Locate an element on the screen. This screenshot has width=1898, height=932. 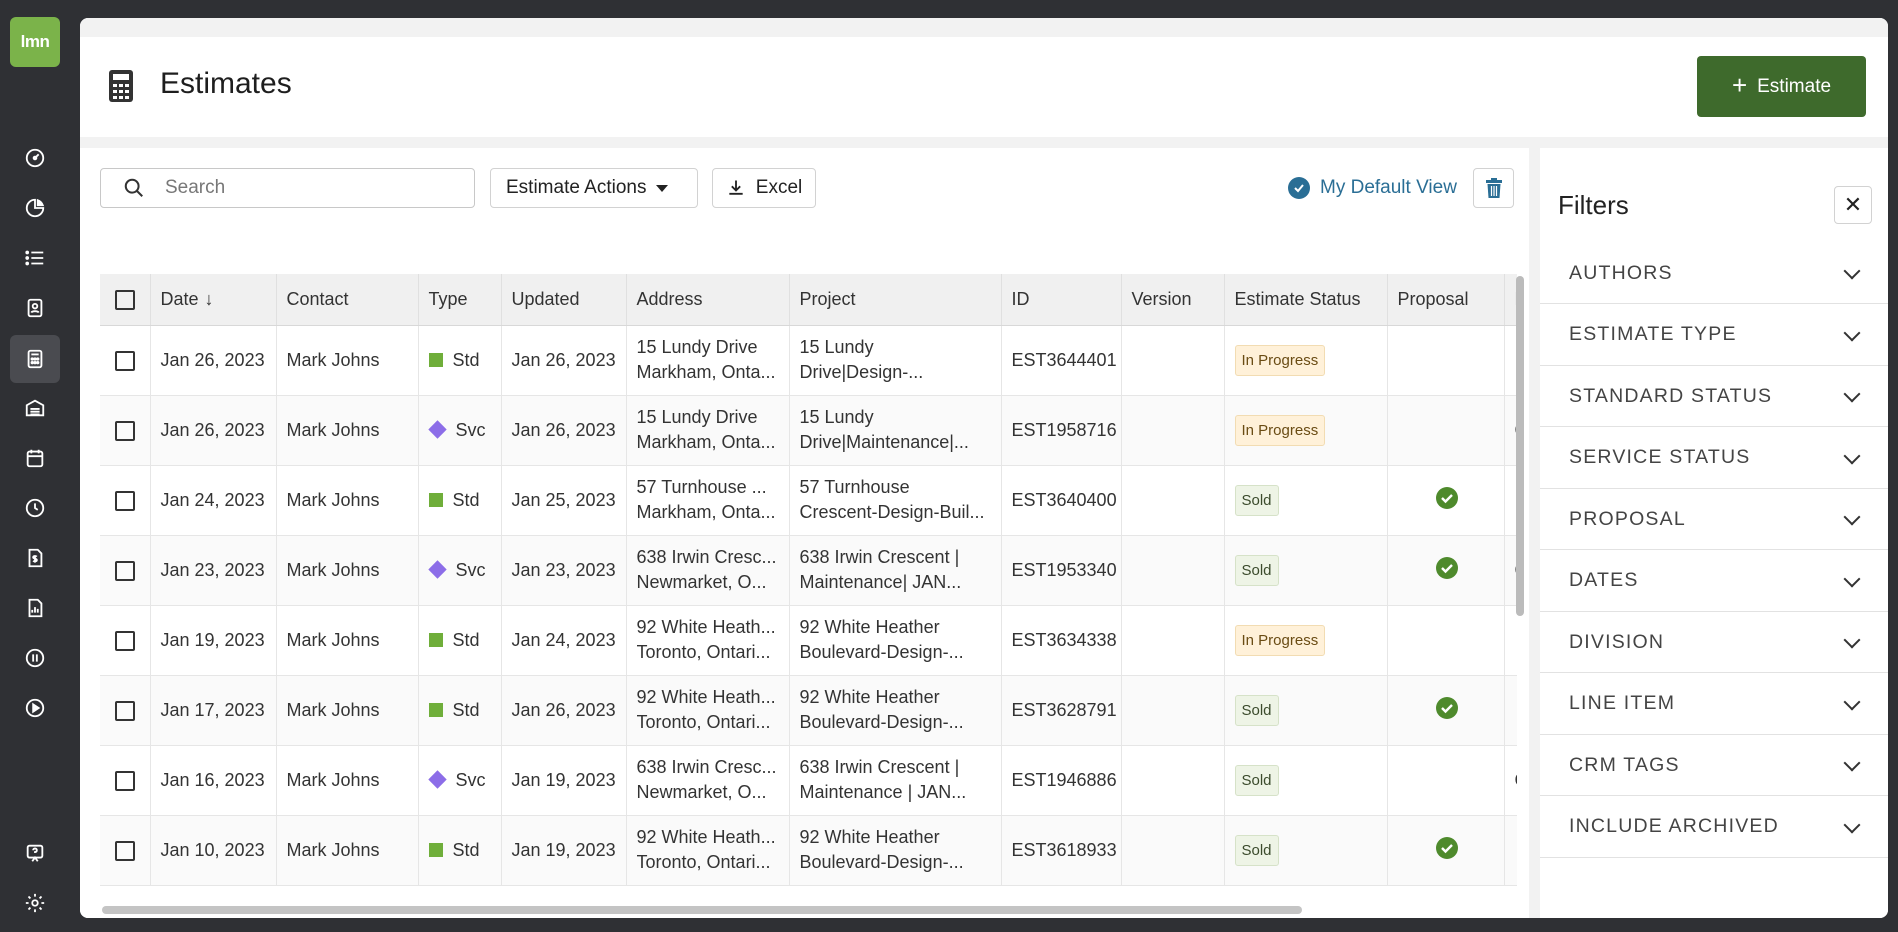
play-icon is located at coordinates (35, 708).